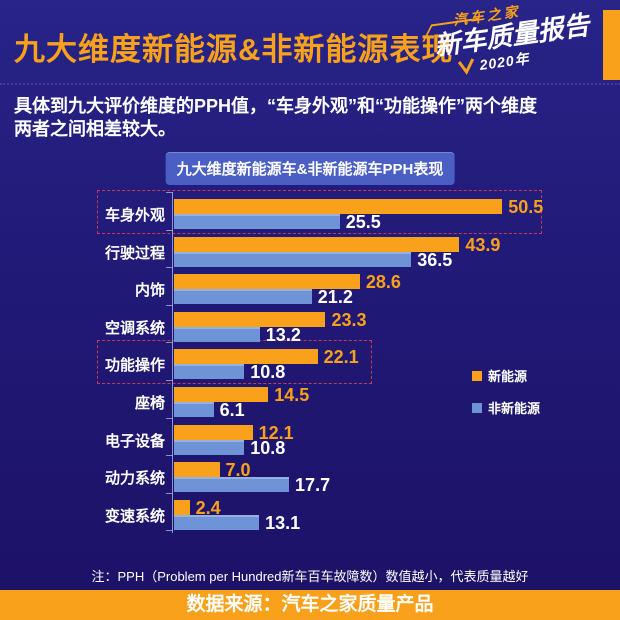  What do you see at coordinates (310, 84) in the screenshot?
I see `dotted-separator` at bounding box center [310, 84].